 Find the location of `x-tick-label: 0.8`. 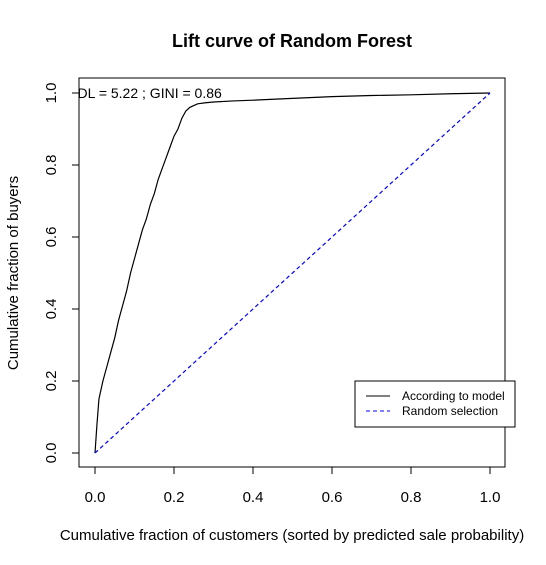

x-tick-label: 0.8 is located at coordinates (411, 497).